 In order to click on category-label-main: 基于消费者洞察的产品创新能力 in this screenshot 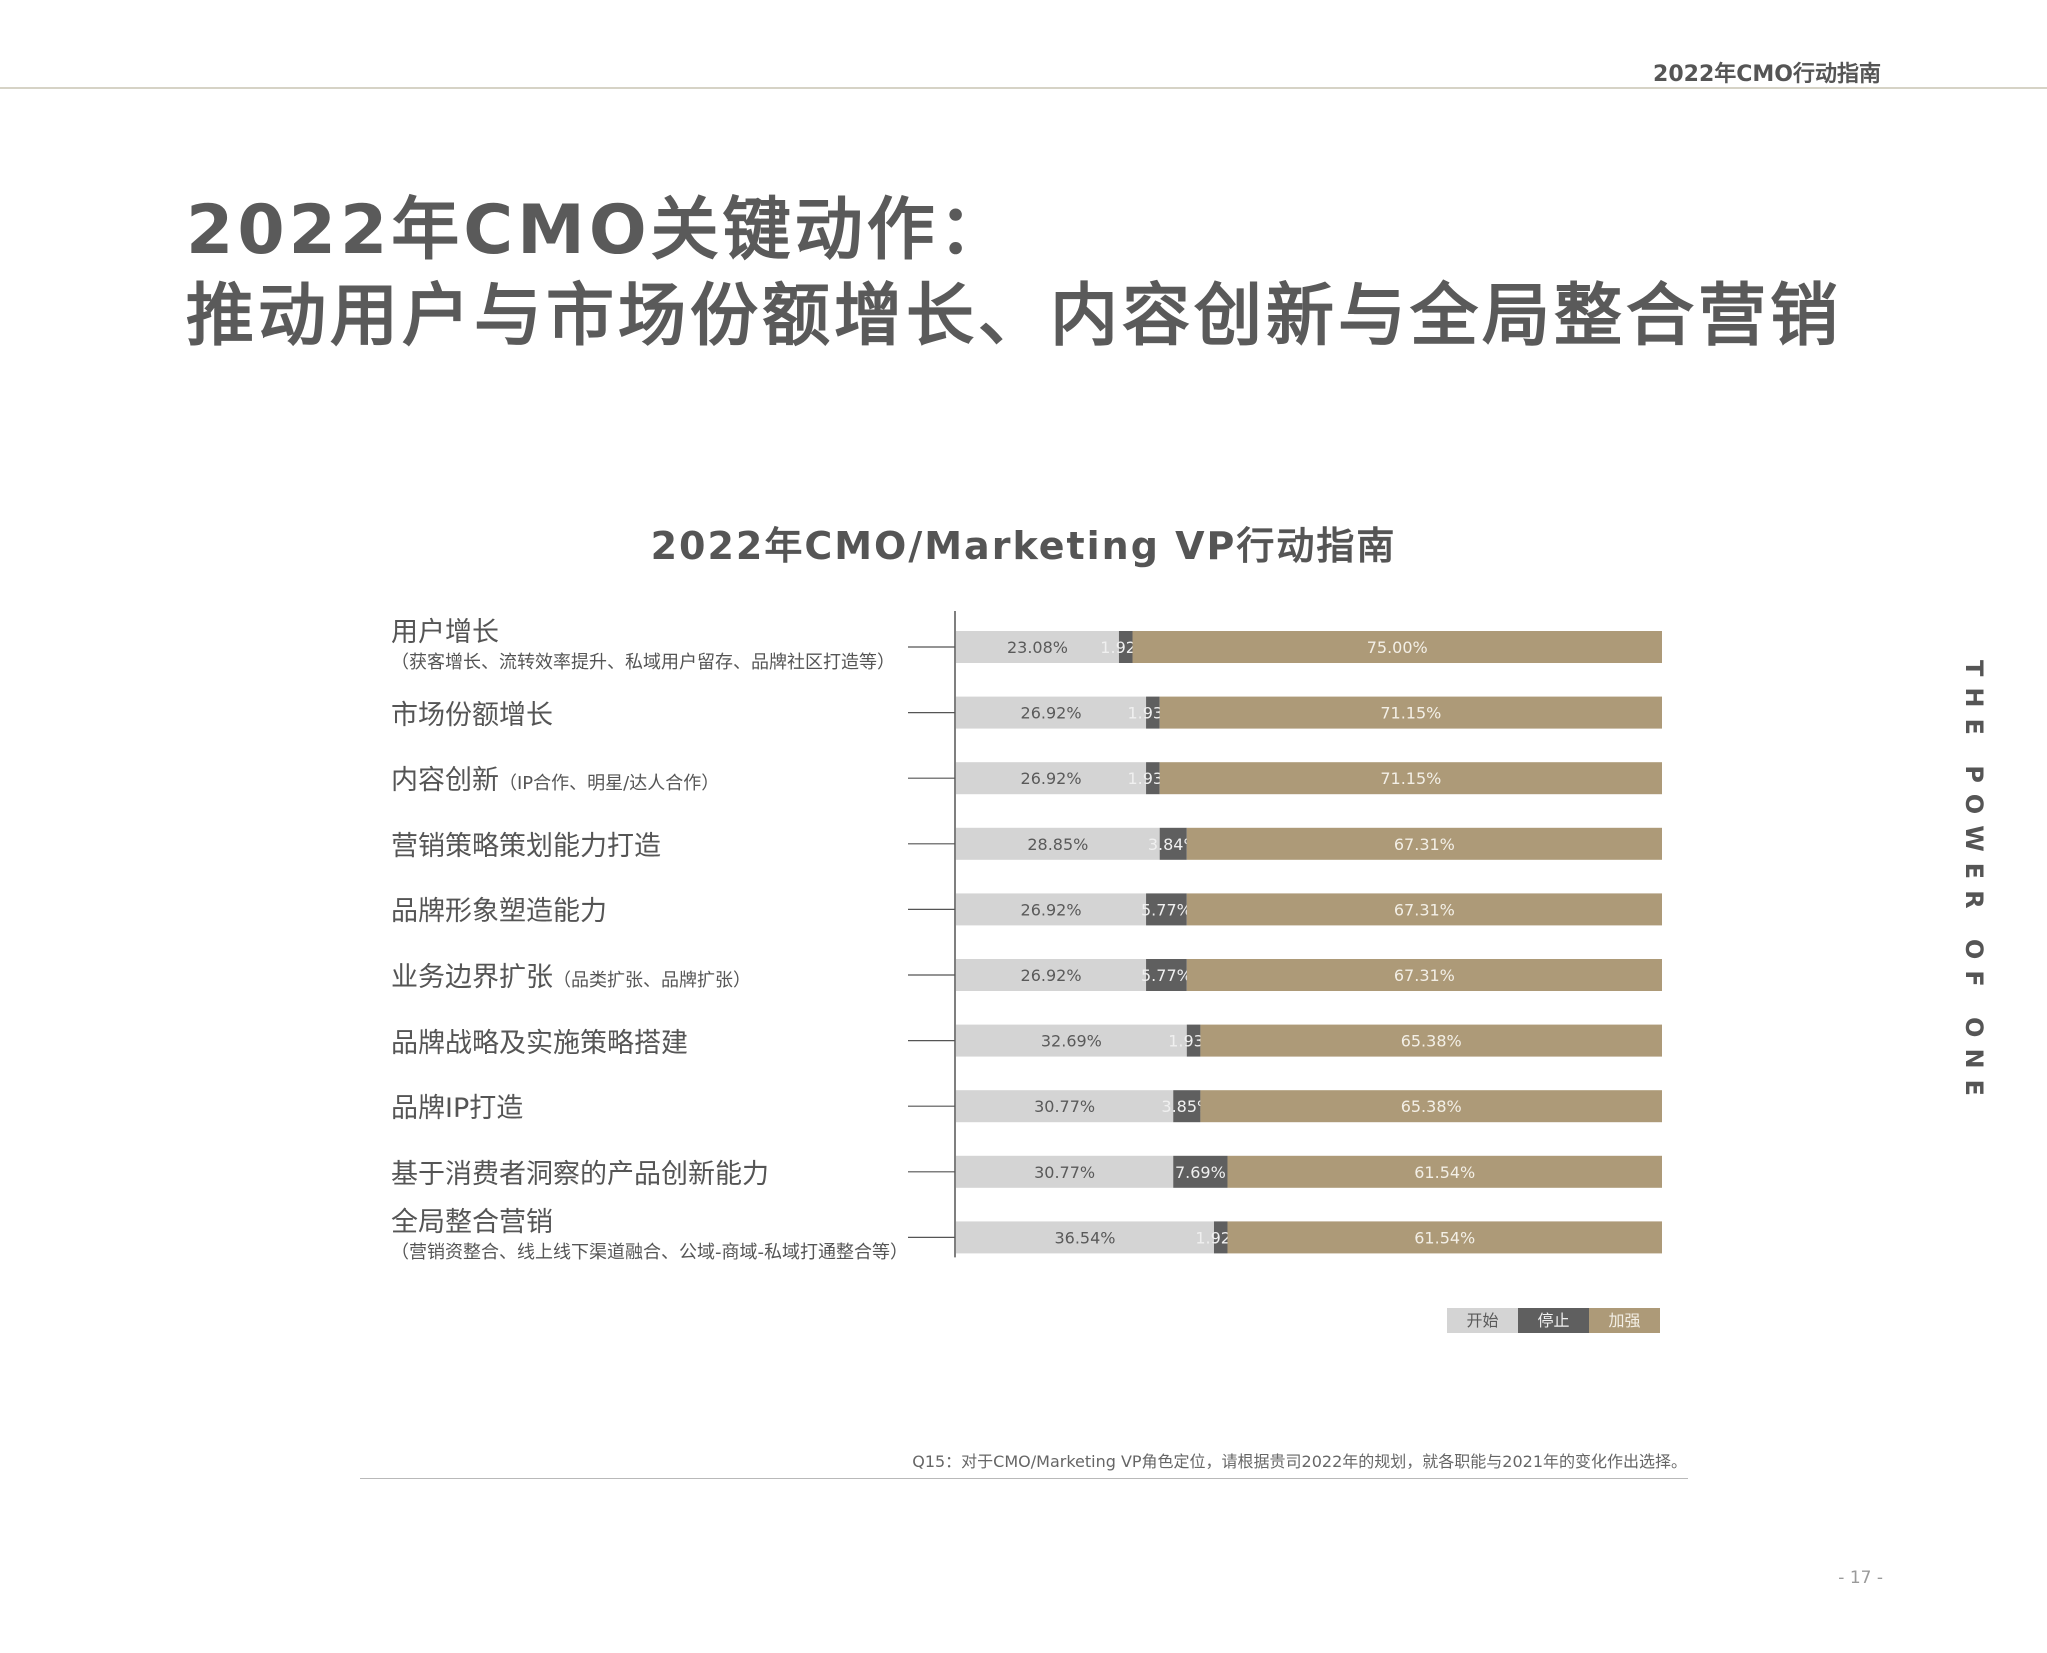, I will do `click(580, 1174)`.